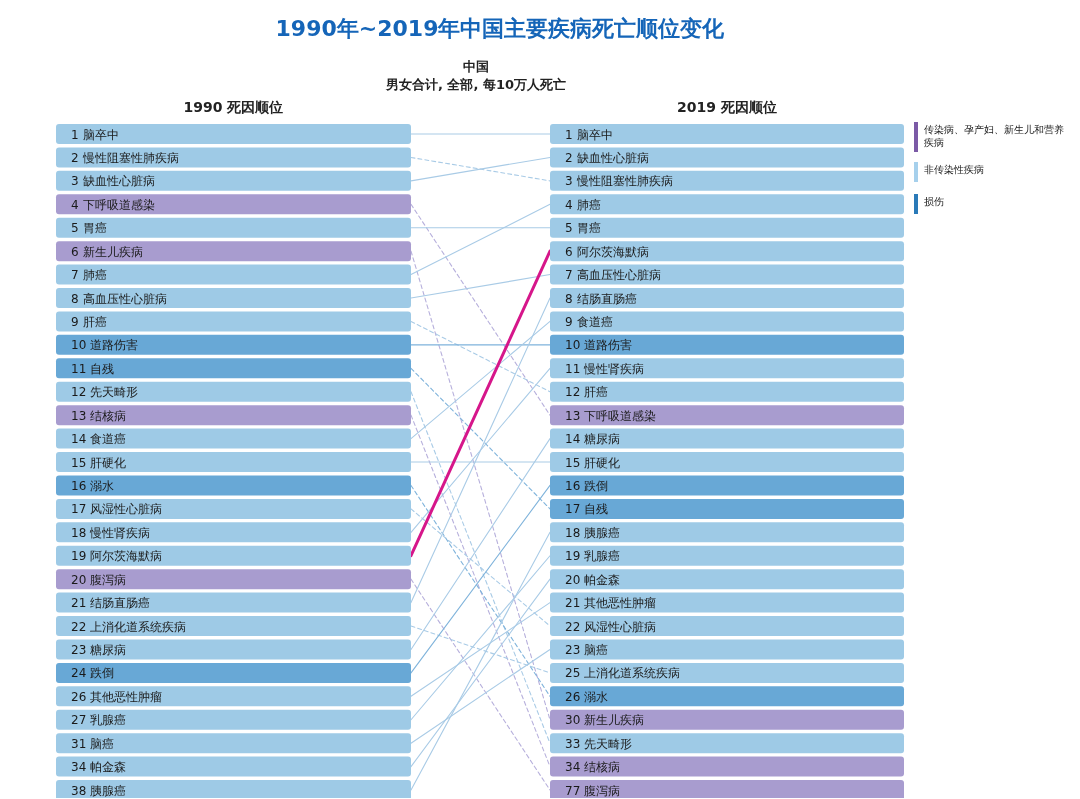  What do you see at coordinates (620, 626) in the screenshot?
I see `text: 风湿性心脏病` at bounding box center [620, 626].